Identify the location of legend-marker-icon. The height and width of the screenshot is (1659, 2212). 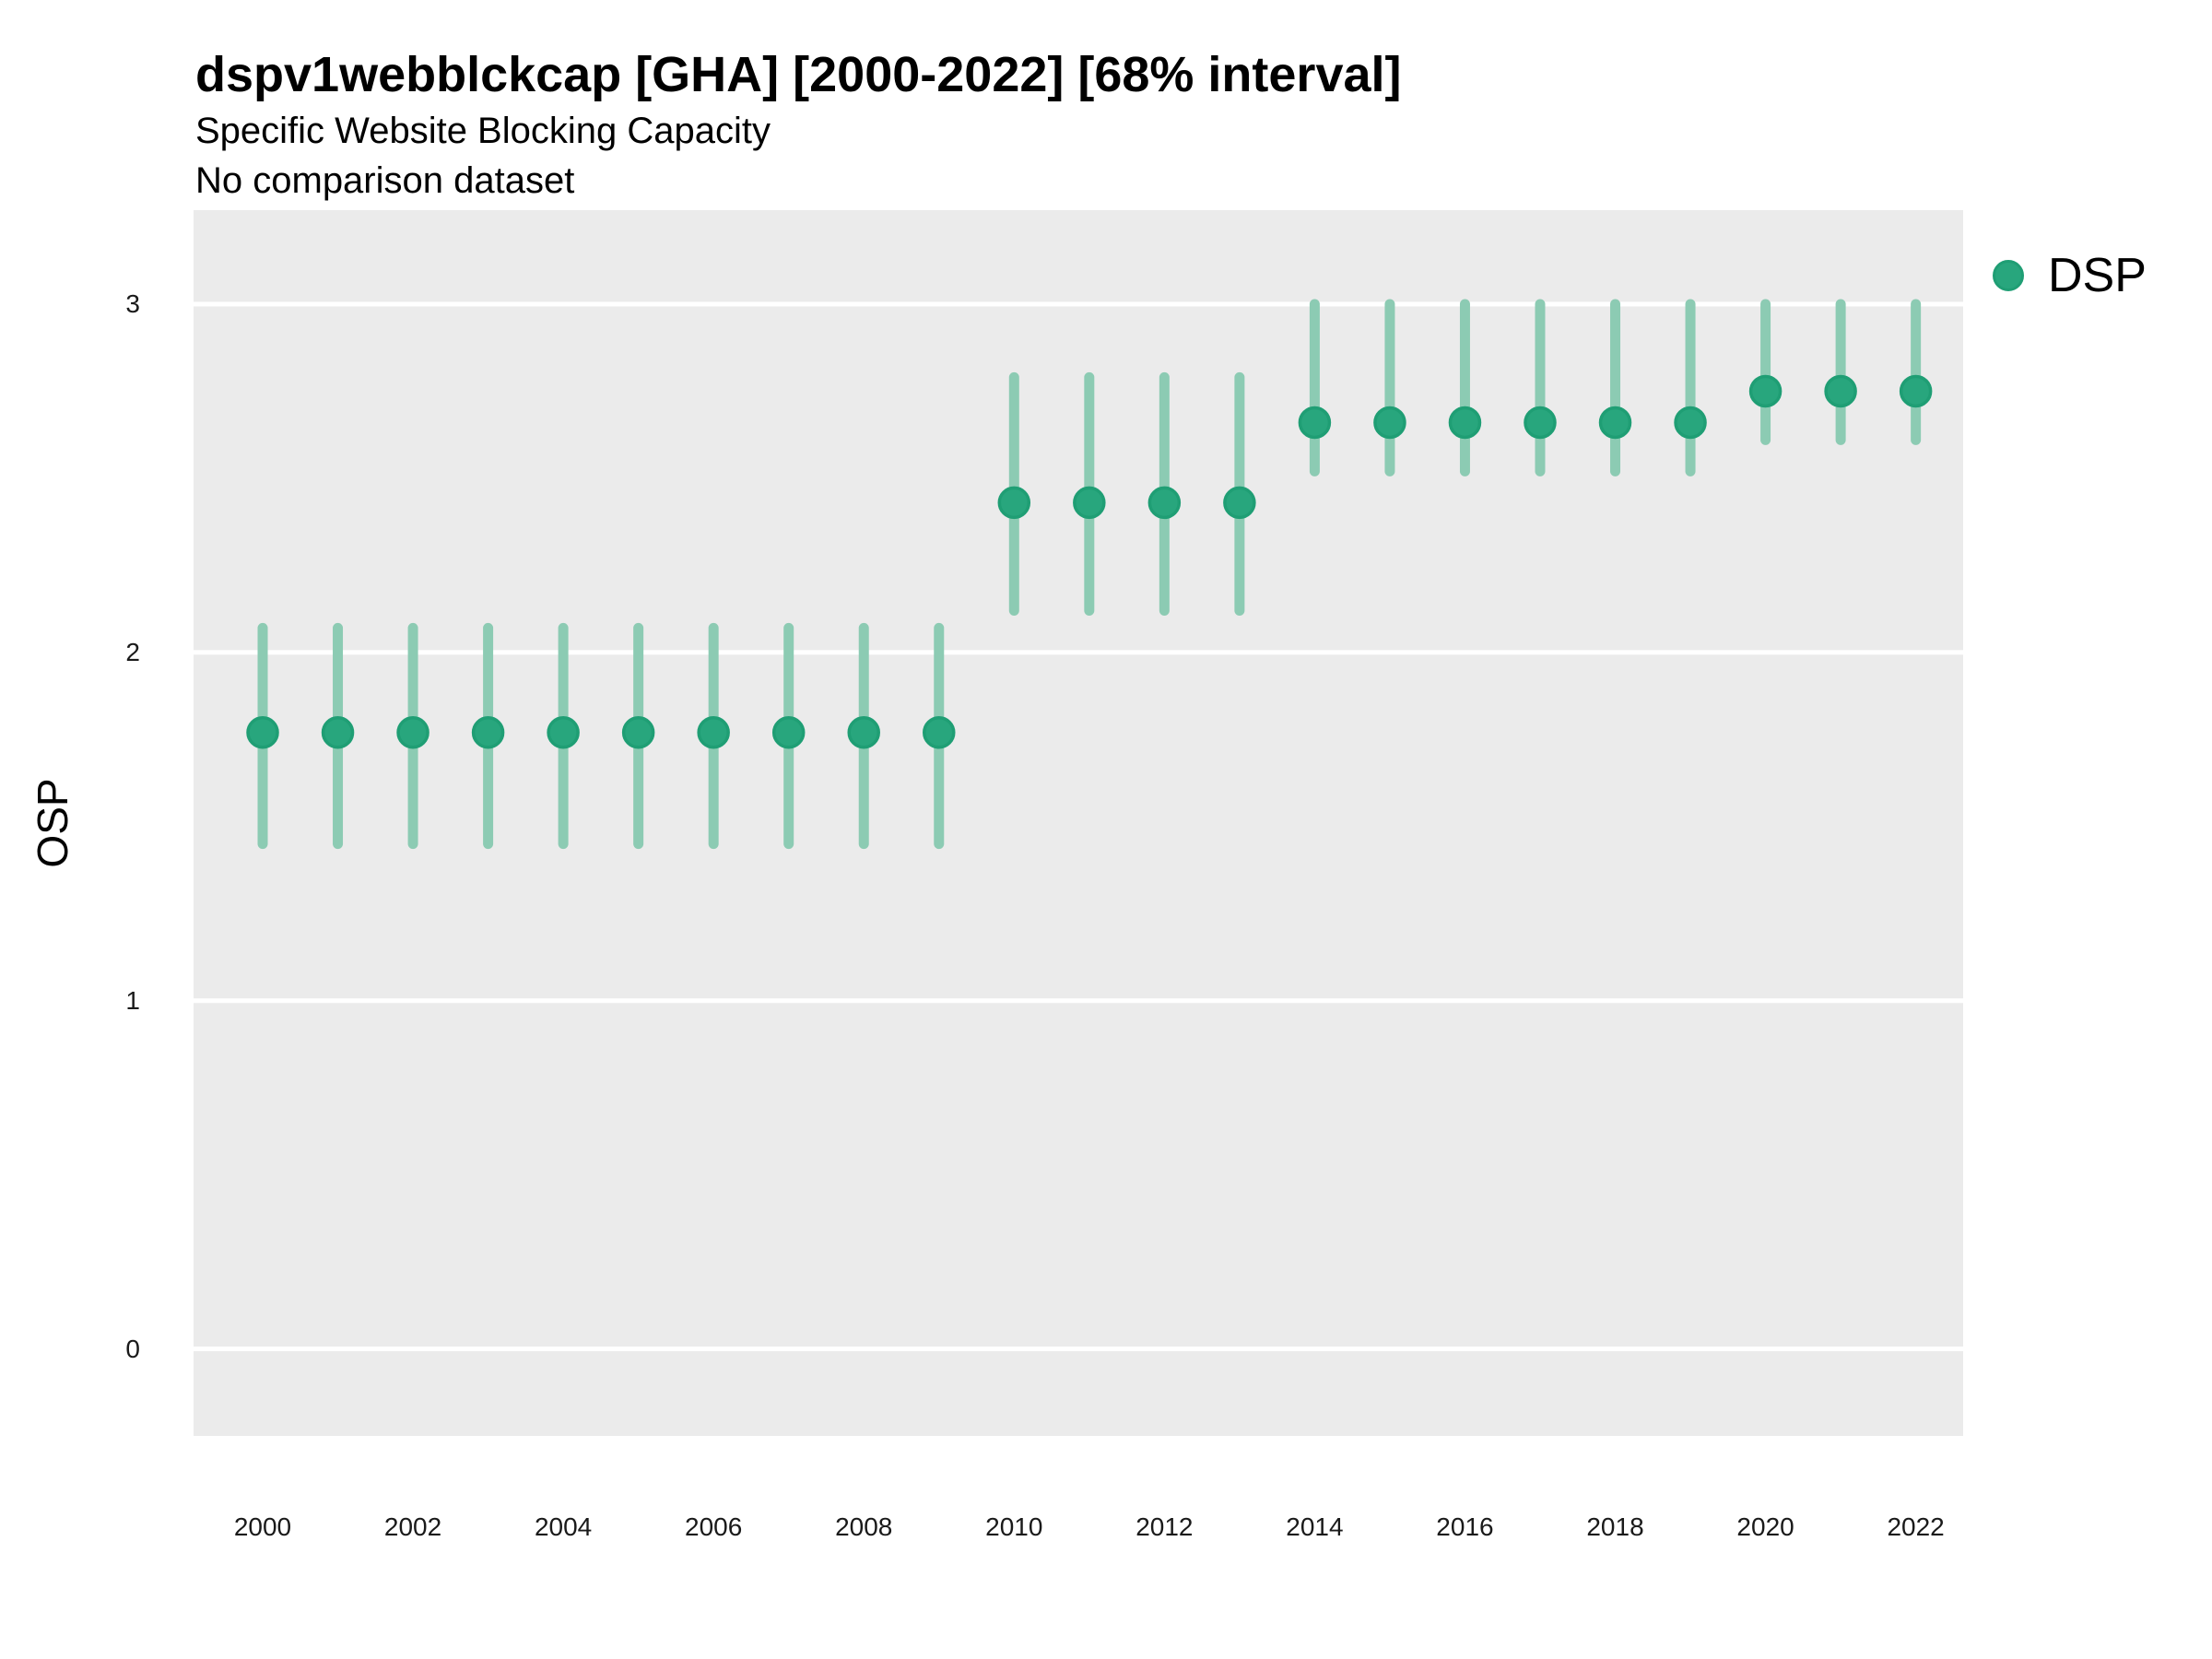
(2008, 275).